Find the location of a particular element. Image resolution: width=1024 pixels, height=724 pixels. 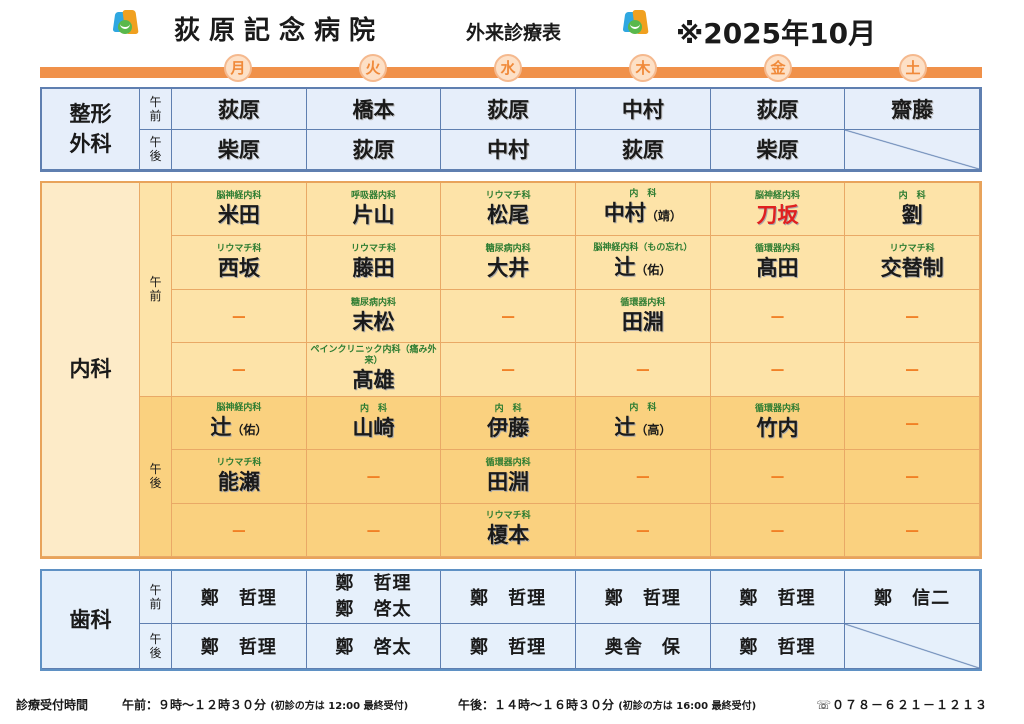

ortho-pm-fri: 柴原 is located at coordinates (778, 149).